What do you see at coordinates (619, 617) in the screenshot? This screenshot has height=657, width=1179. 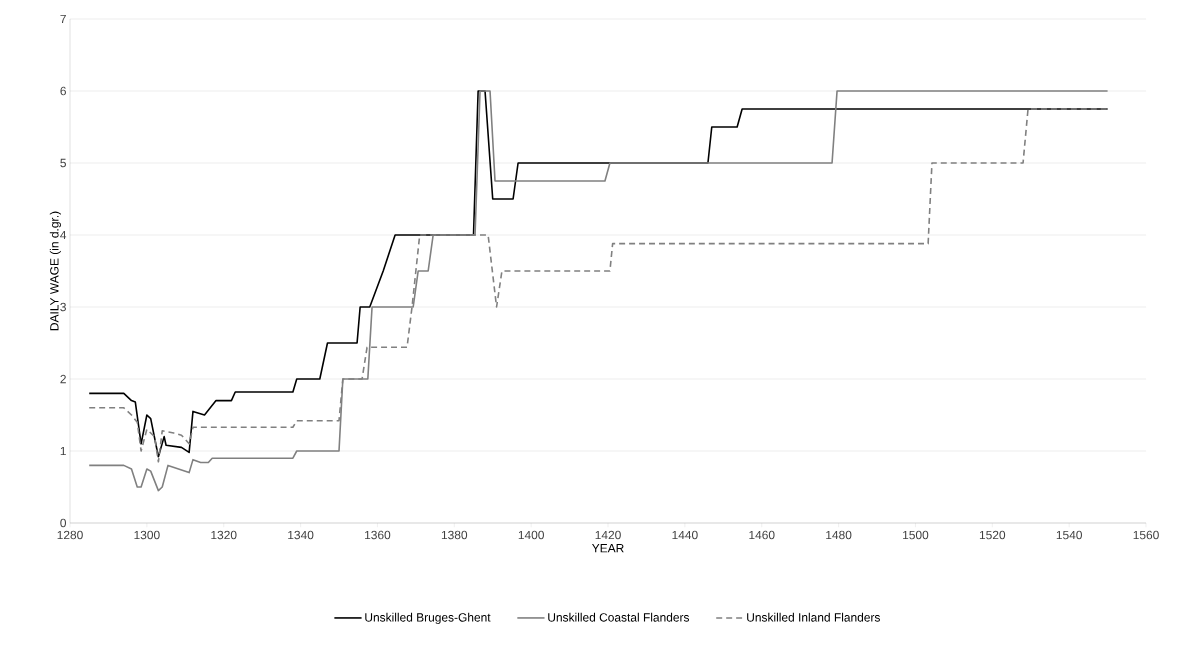 I see `legend-label: Unskilled Coastal Flanders` at bounding box center [619, 617].